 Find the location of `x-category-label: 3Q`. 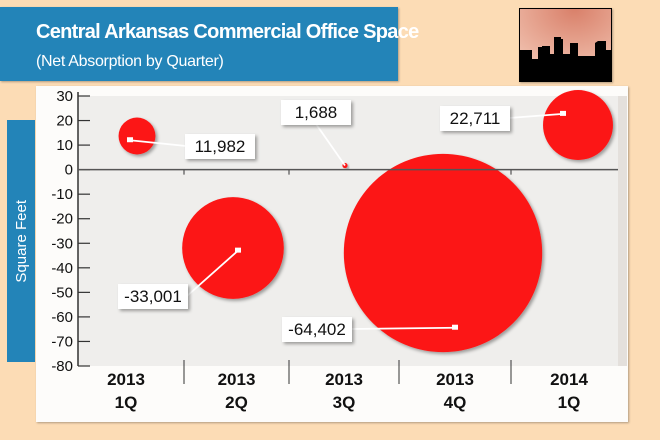

x-category-label: 3Q is located at coordinates (344, 402).